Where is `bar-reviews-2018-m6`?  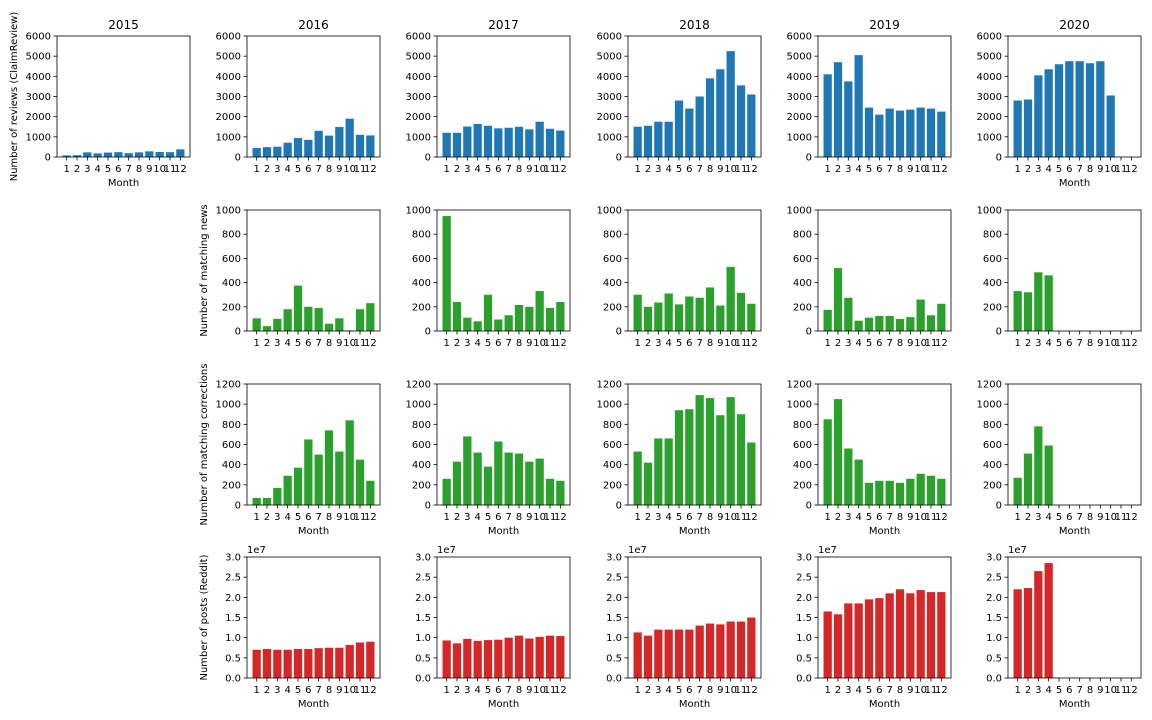
bar-reviews-2018-m6 is located at coordinates (689, 132).